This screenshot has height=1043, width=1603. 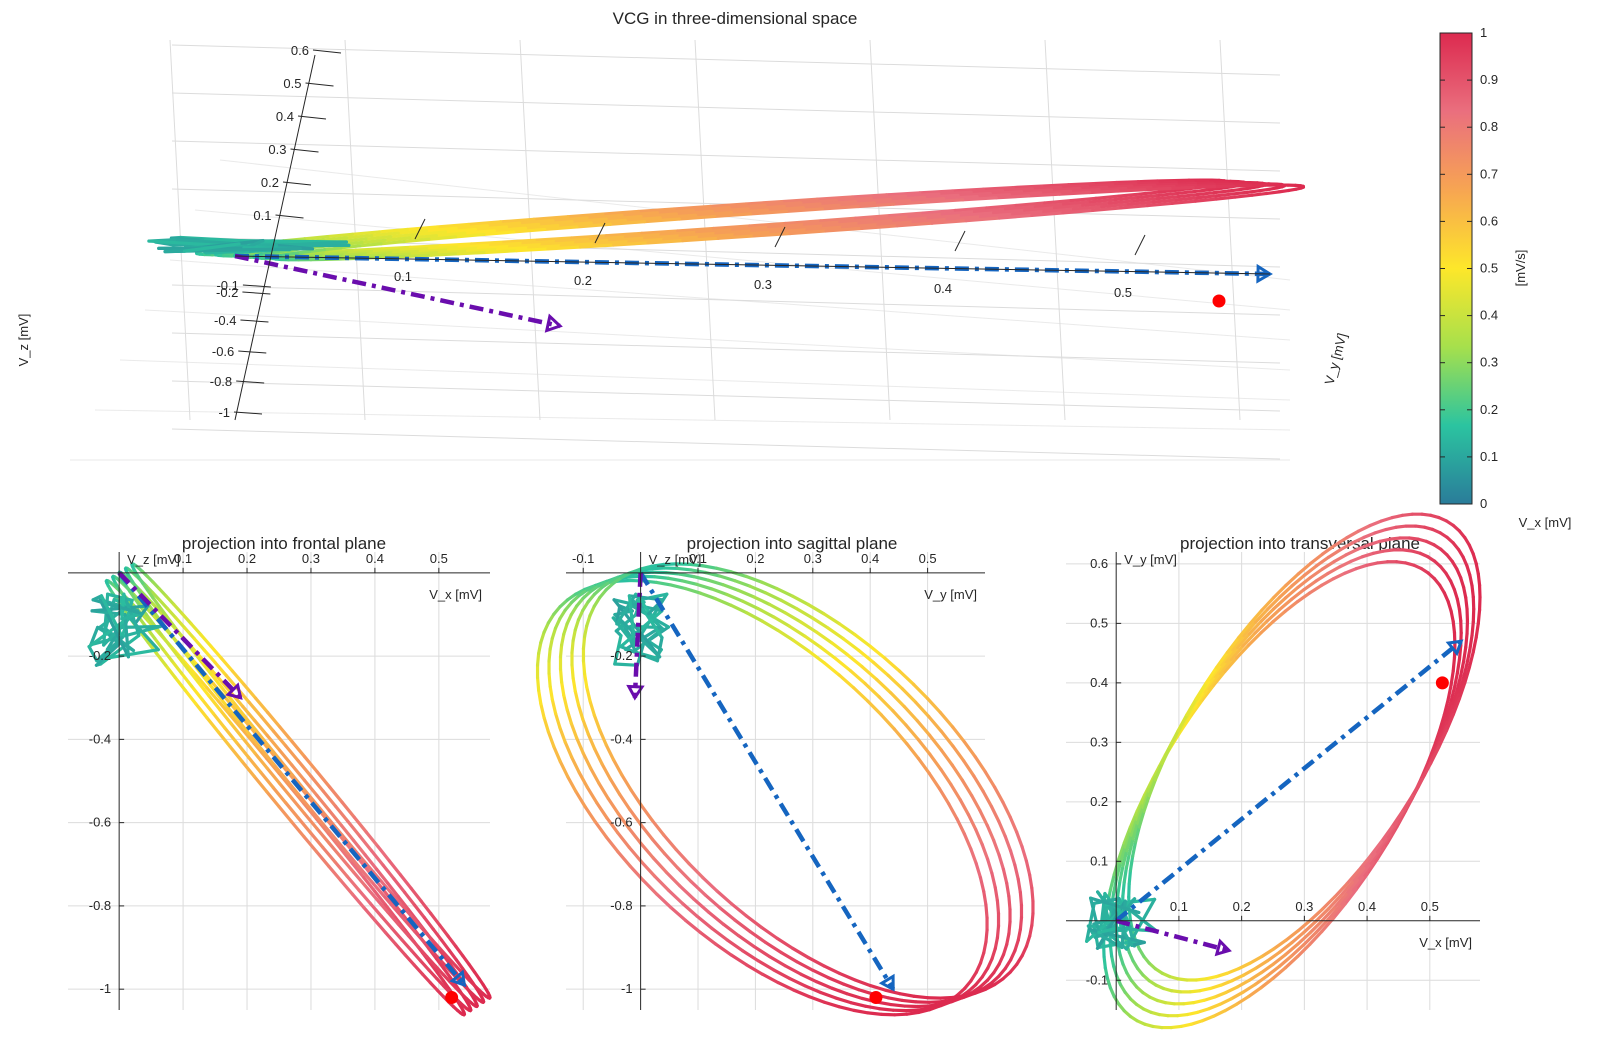 I want to click on y-tick-label: -0.8, so click(x=100, y=905).